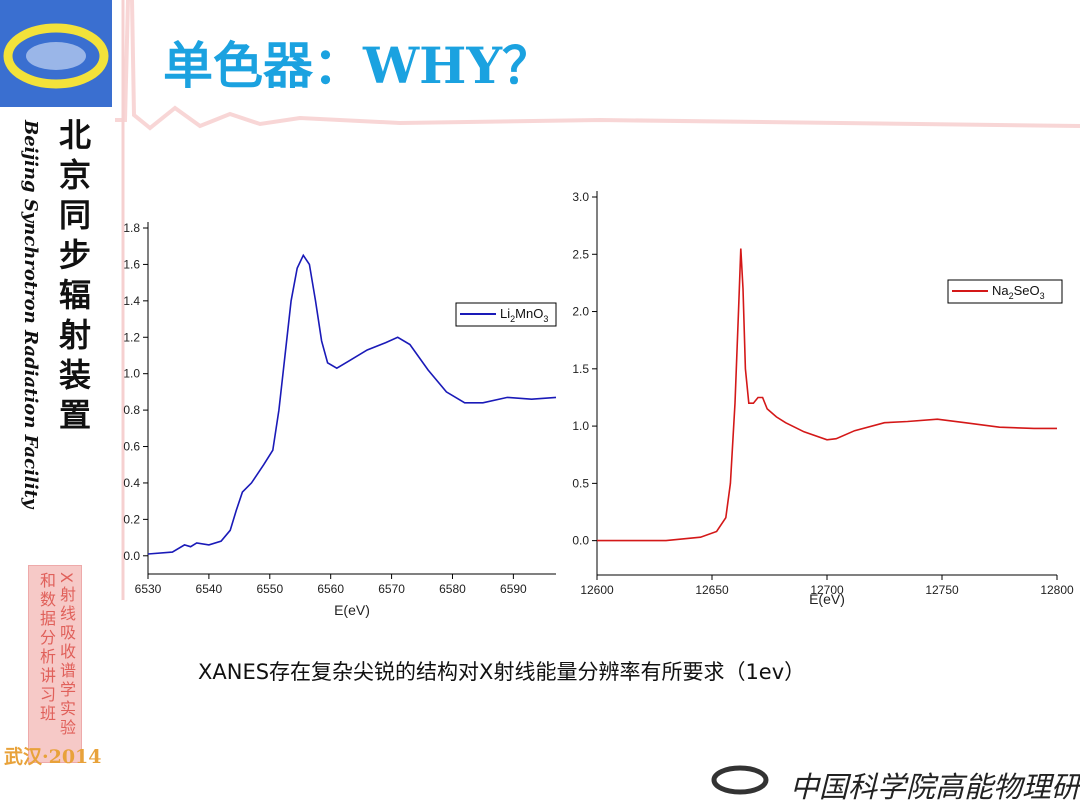  I want to click on institute-en: Beijing Synchrotron Radiation Facility, so click(30, 314).